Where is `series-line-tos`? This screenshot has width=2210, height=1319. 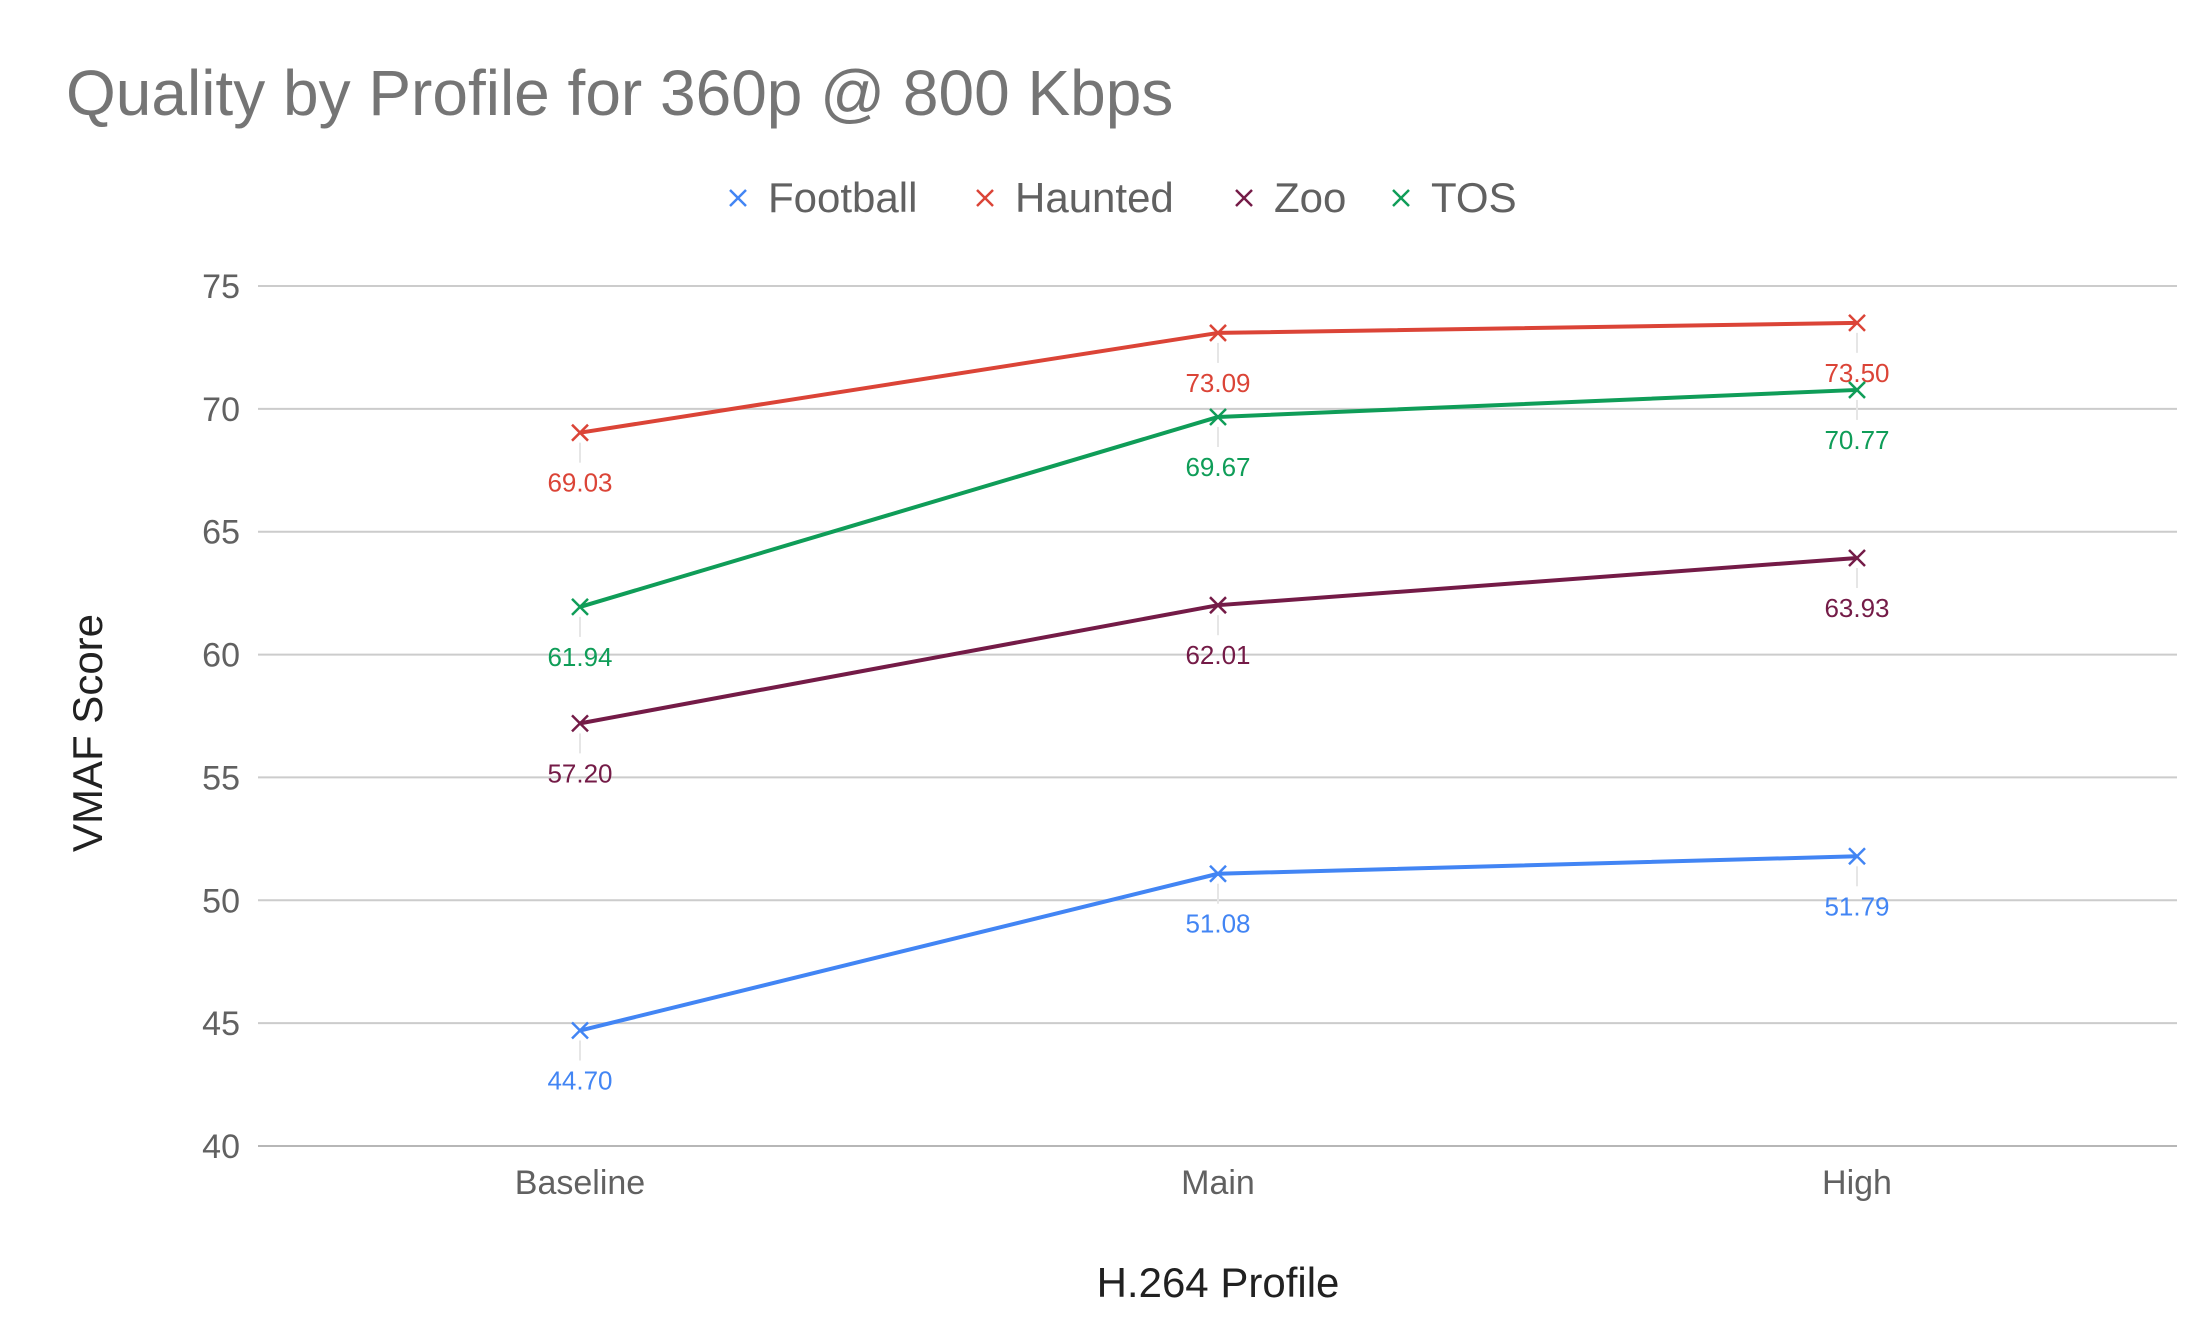 series-line-tos is located at coordinates (1218, 498).